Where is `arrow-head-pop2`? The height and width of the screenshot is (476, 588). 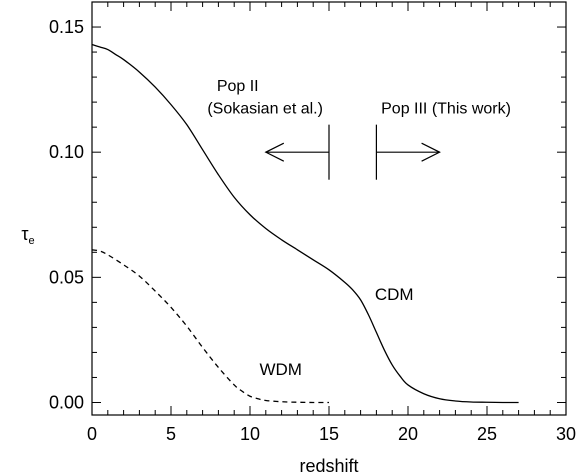 arrow-head-pop2 is located at coordinates (274, 152).